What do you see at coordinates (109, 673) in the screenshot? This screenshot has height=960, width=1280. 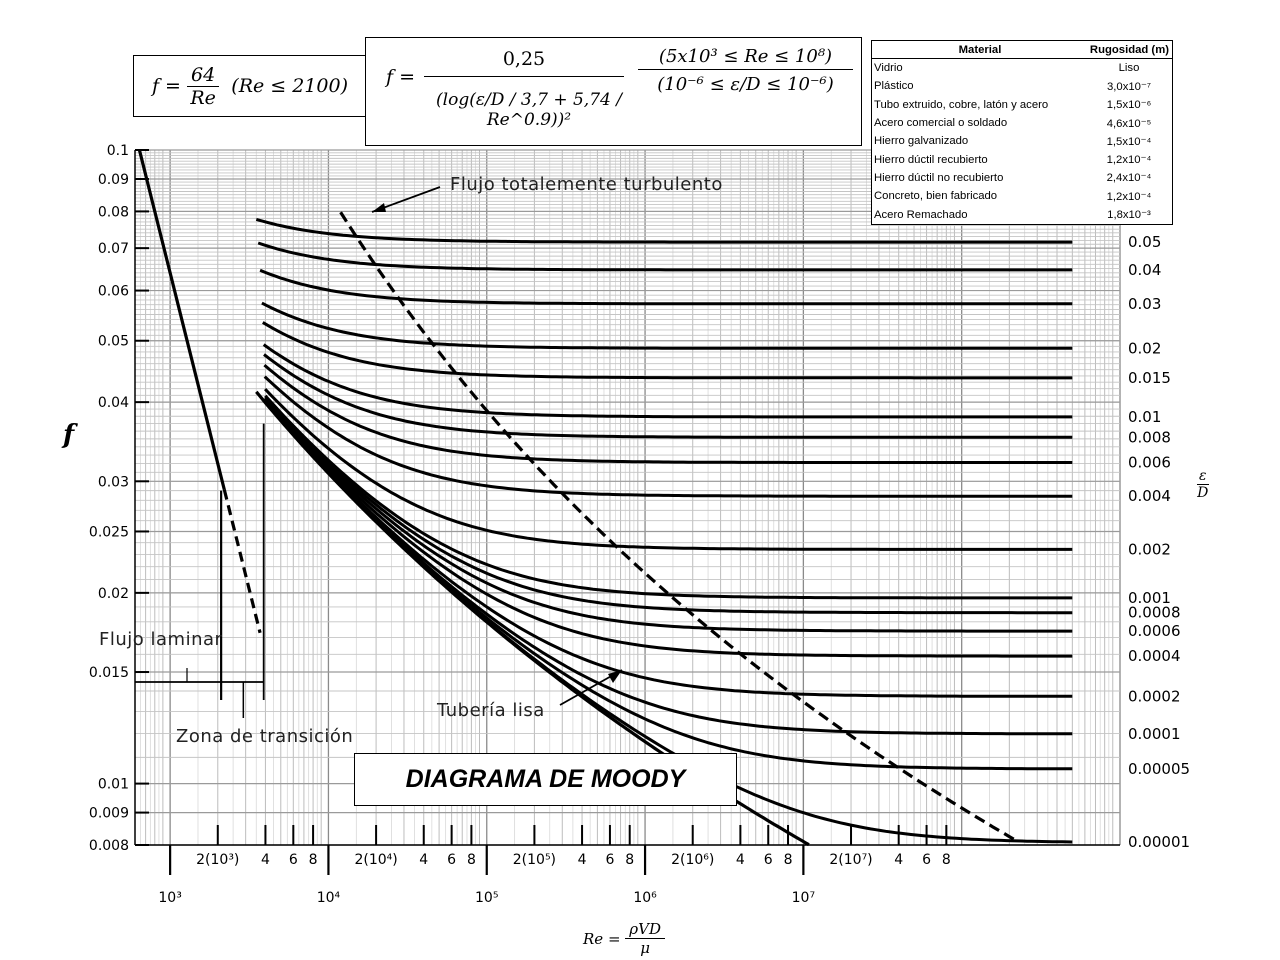 I see `y-tick-label: 0.015` at bounding box center [109, 673].